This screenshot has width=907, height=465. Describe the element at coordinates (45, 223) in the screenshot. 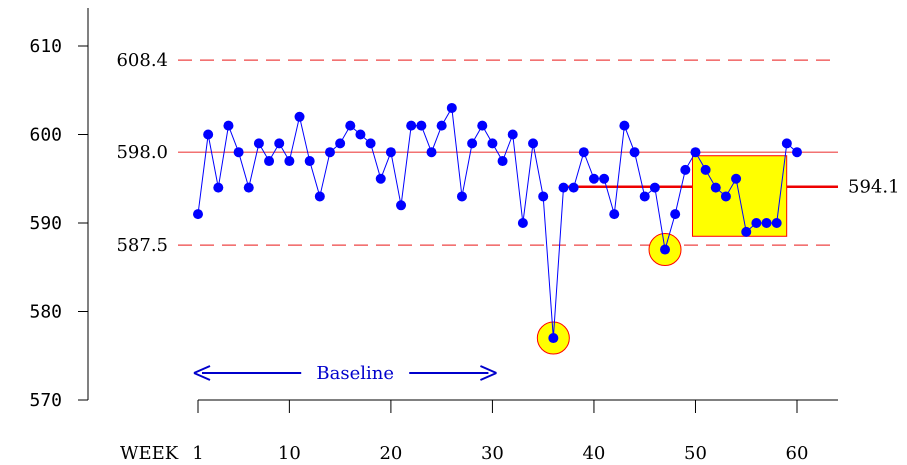

I see `y-tick-label: 590` at that location.